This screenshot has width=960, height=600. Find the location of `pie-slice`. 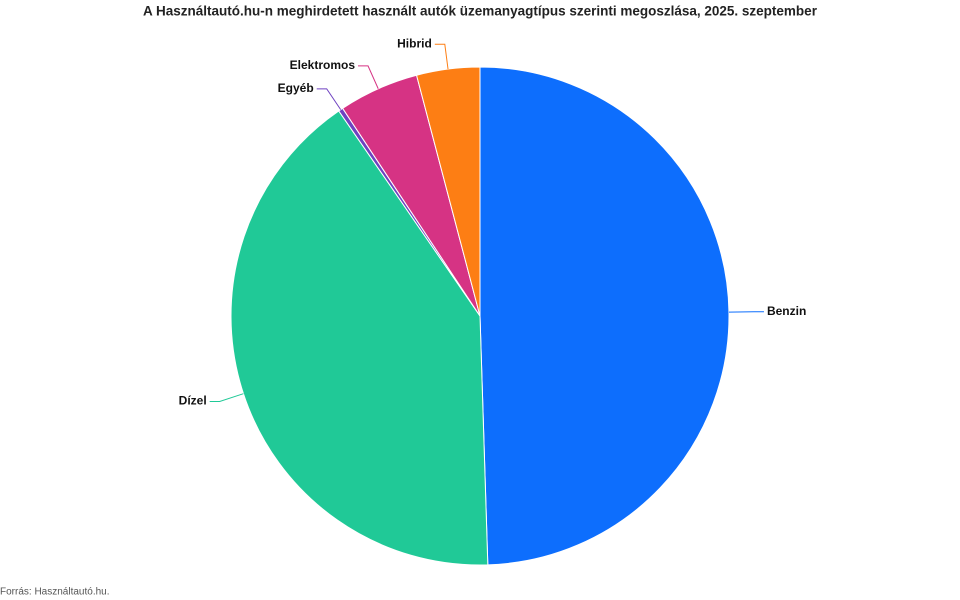

pie-slice is located at coordinates (448, 191).